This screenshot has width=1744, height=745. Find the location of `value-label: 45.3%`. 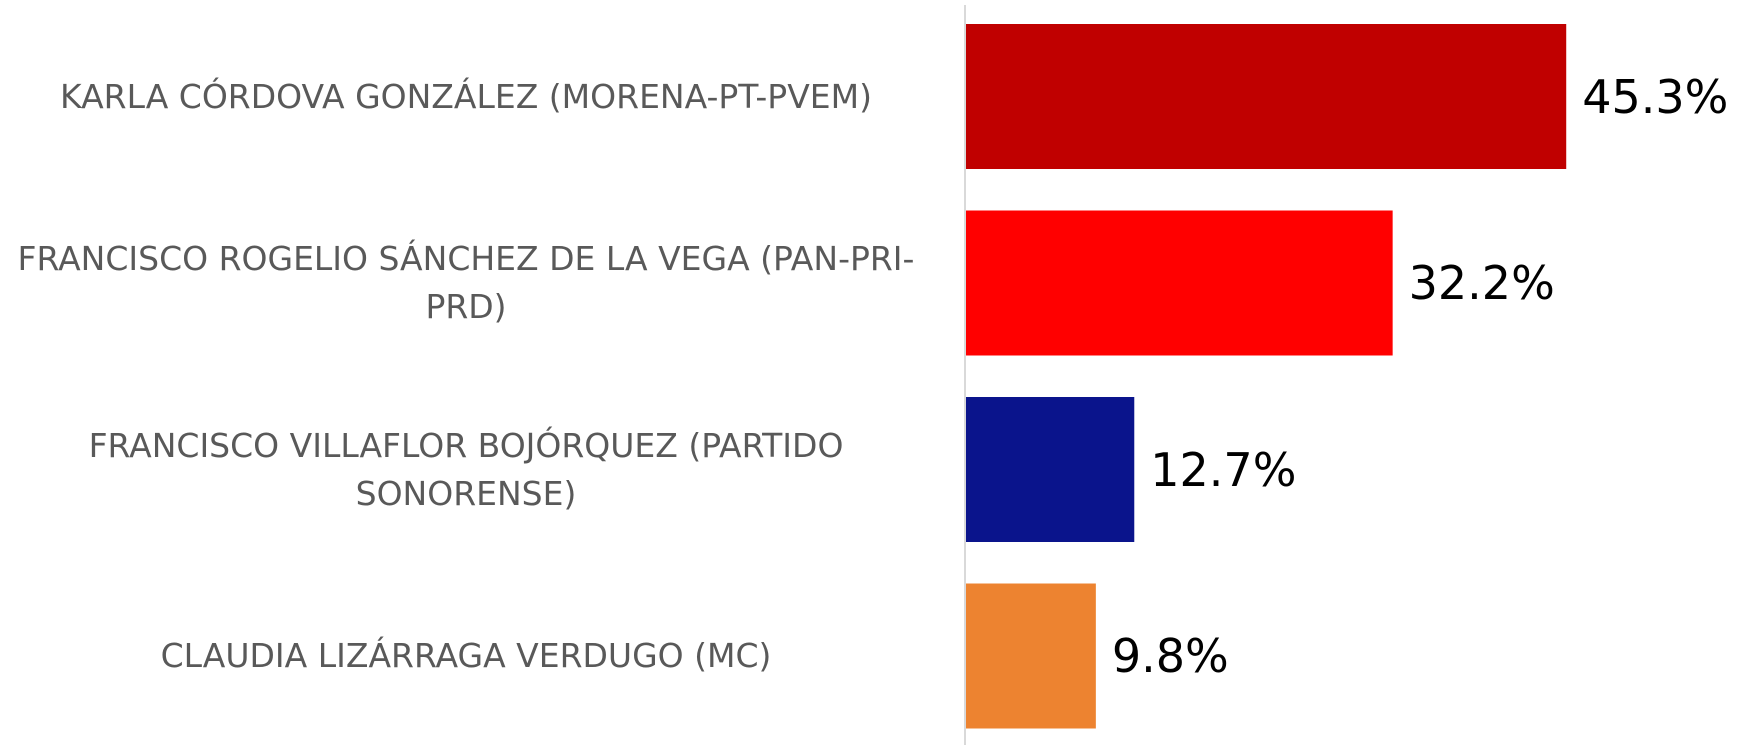

value-label: 45.3% is located at coordinates (1655, 96).